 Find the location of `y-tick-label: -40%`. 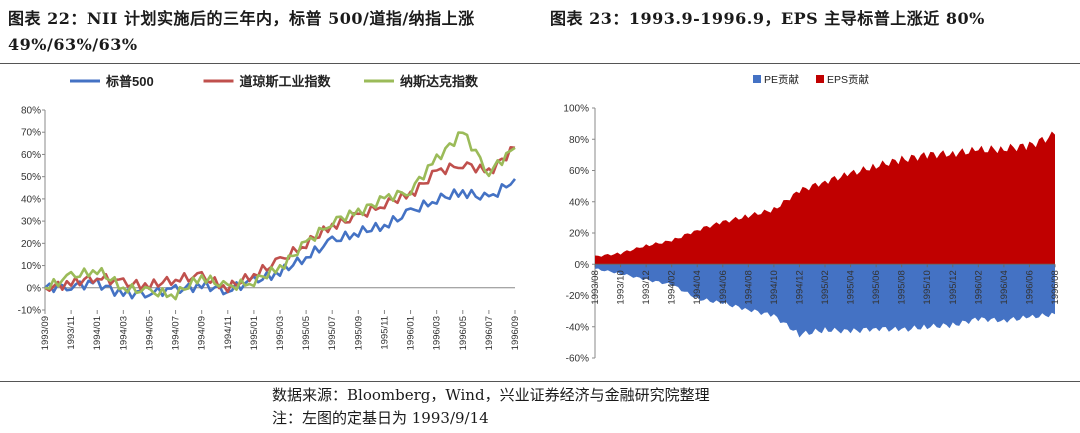

y-tick-label: -40% is located at coordinates (577, 327).